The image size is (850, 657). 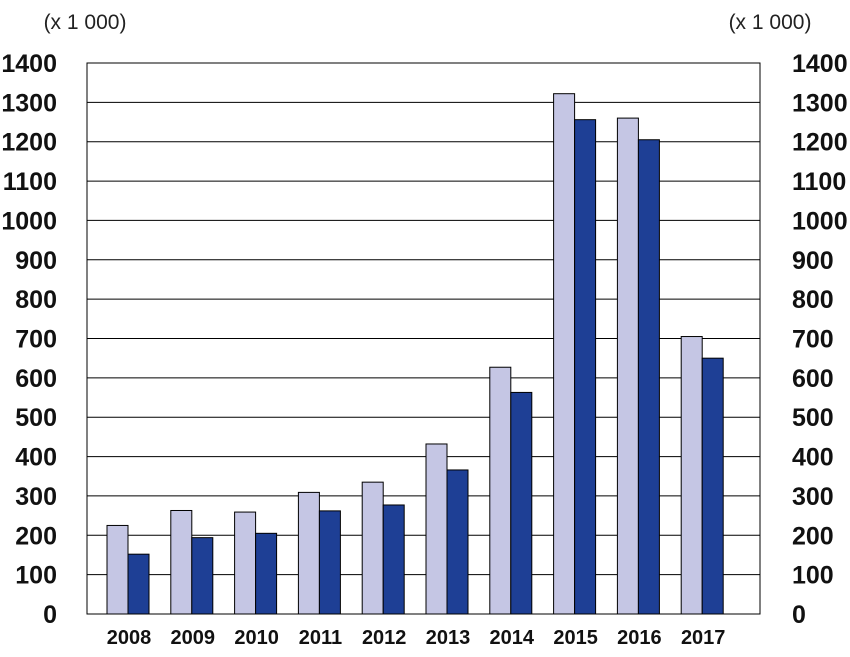 I want to click on y-tick-label-right: 1000, so click(x=820, y=221).